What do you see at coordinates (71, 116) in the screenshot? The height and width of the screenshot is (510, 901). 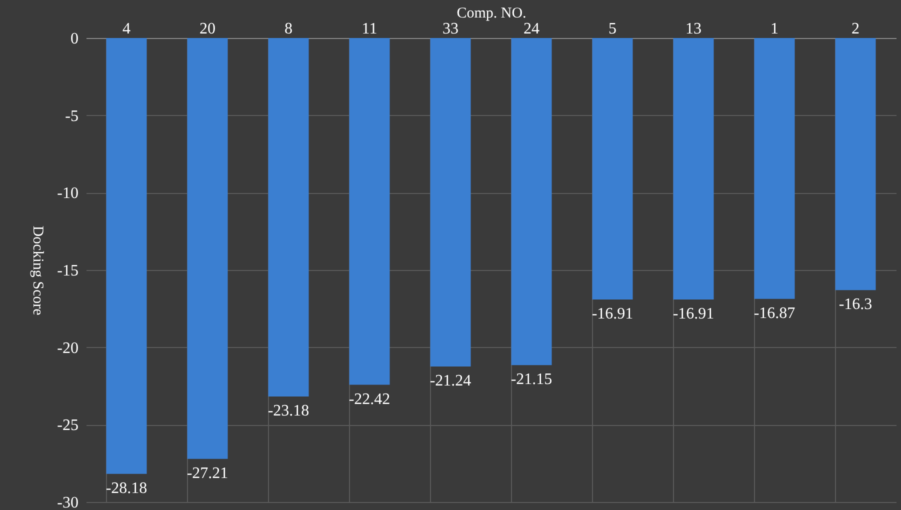 I see `y-tick-label: -5` at bounding box center [71, 116].